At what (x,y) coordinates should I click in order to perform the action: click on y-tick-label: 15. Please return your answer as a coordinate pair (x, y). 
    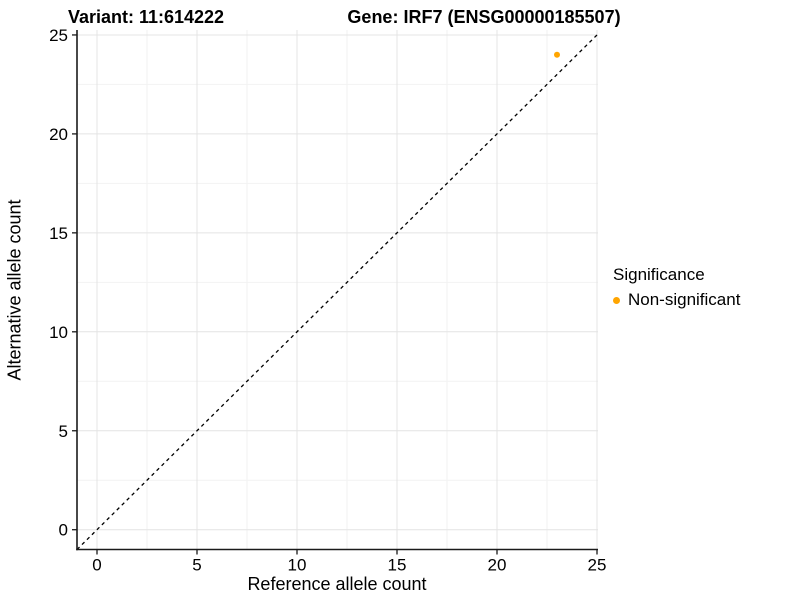
    Looking at the image, I should click on (58, 233).